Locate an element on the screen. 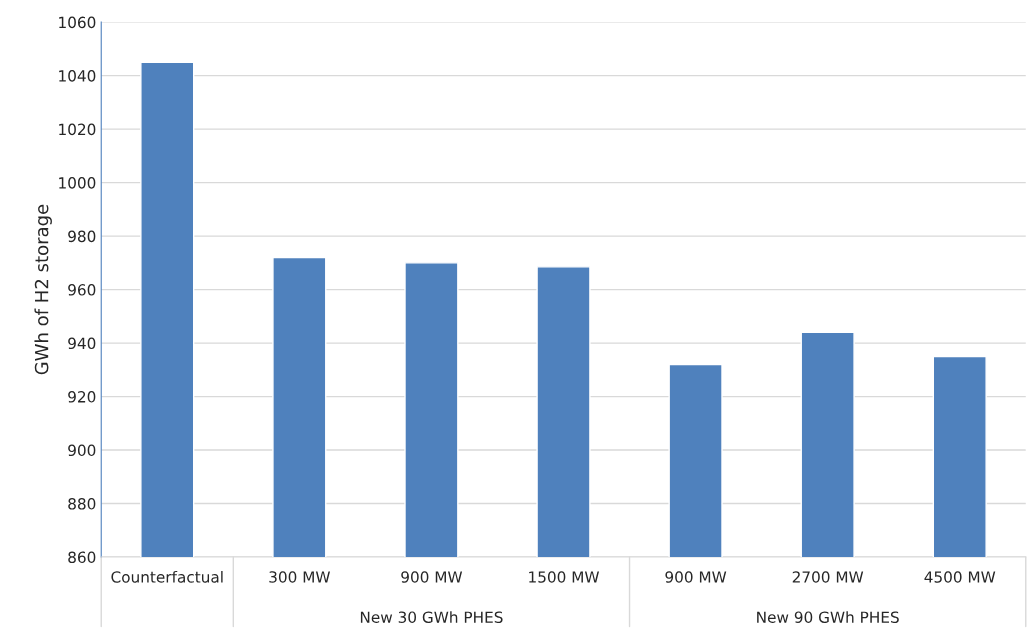 This screenshot has height=633, width=1033. y-tick-label: 940 is located at coordinates (82, 343).